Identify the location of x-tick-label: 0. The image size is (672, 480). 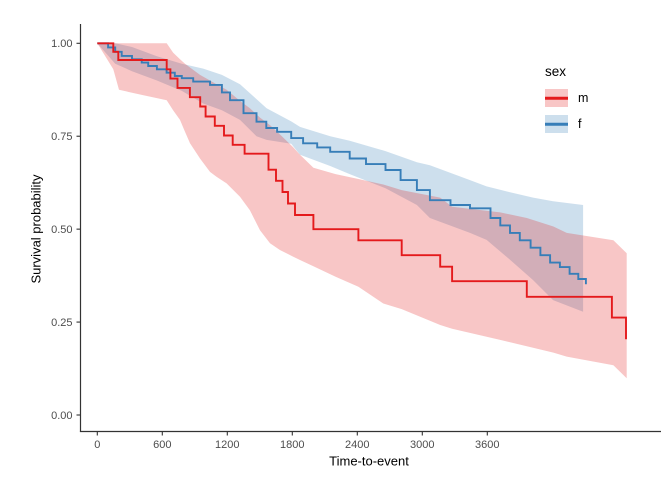
(97, 445).